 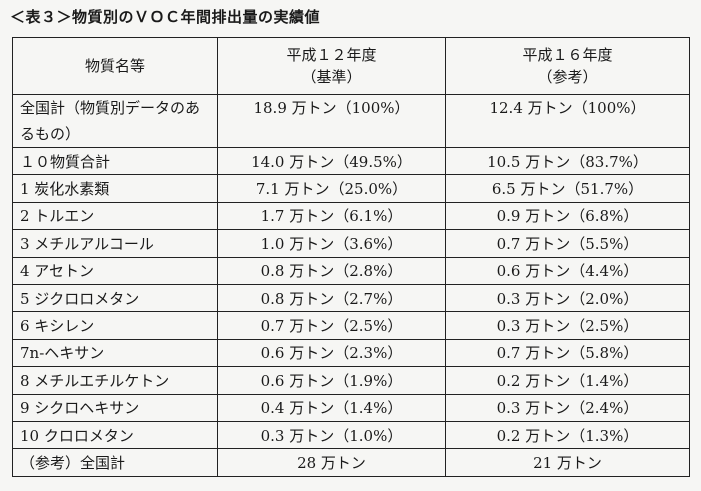 I want to click on table-row: 6 キシレン 0.7 万トン（2.5%） 0.3 万トン（2.5%）, so click(x=351, y=325).